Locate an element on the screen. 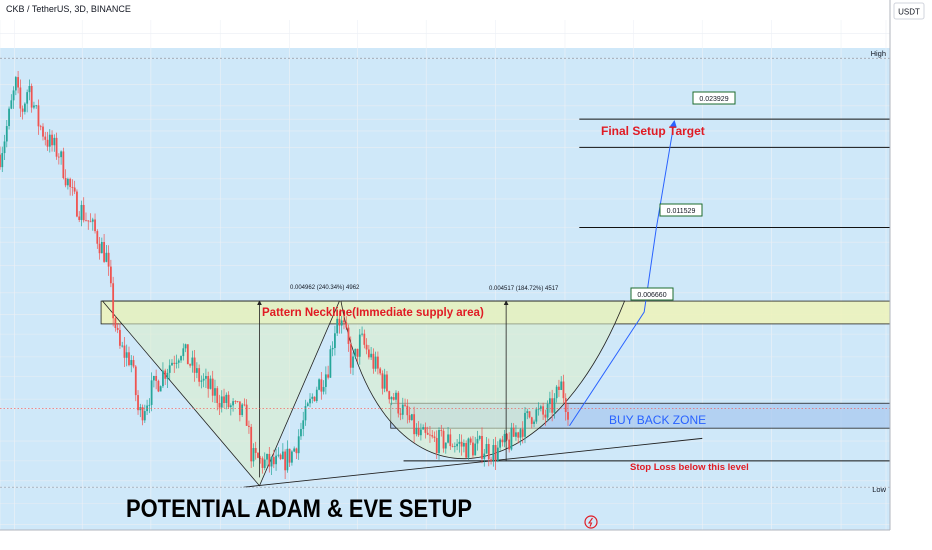 Image resolution: width=932 pixels, height=550 pixels. currency-button is located at coordinates (909, 11).